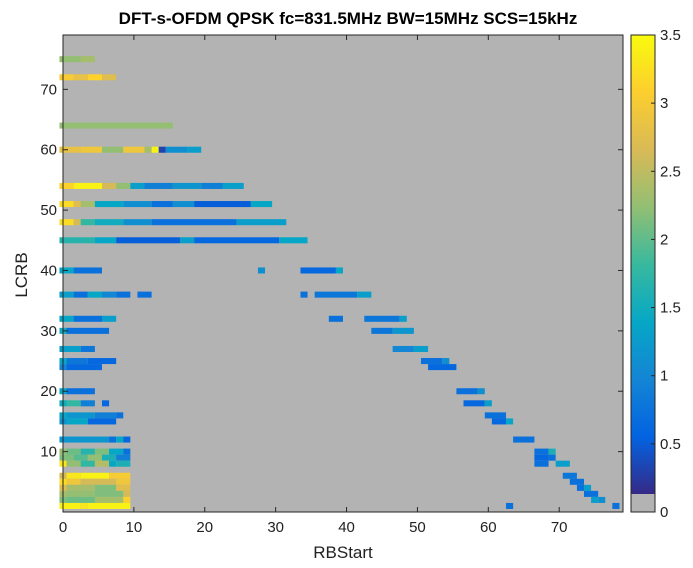 This screenshot has height=568, width=693. What do you see at coordinates (21, 274) in the screenshot?
I see `y-axis-label: LCRB` at bounding box center [21, 274].